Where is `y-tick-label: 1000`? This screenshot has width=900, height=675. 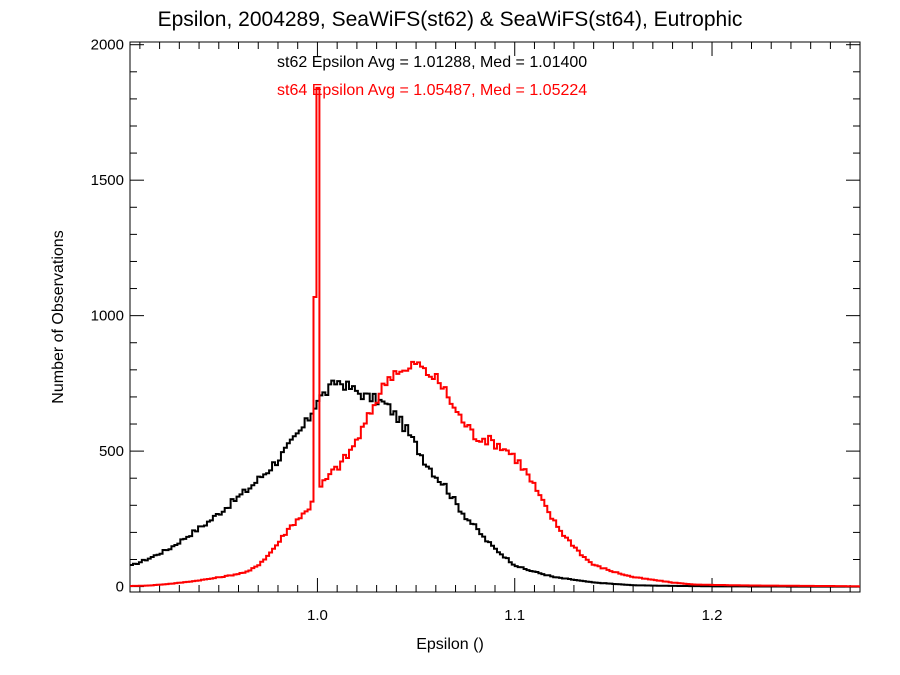 y-tick-label: 1000 is located at coordinates (107, 316).